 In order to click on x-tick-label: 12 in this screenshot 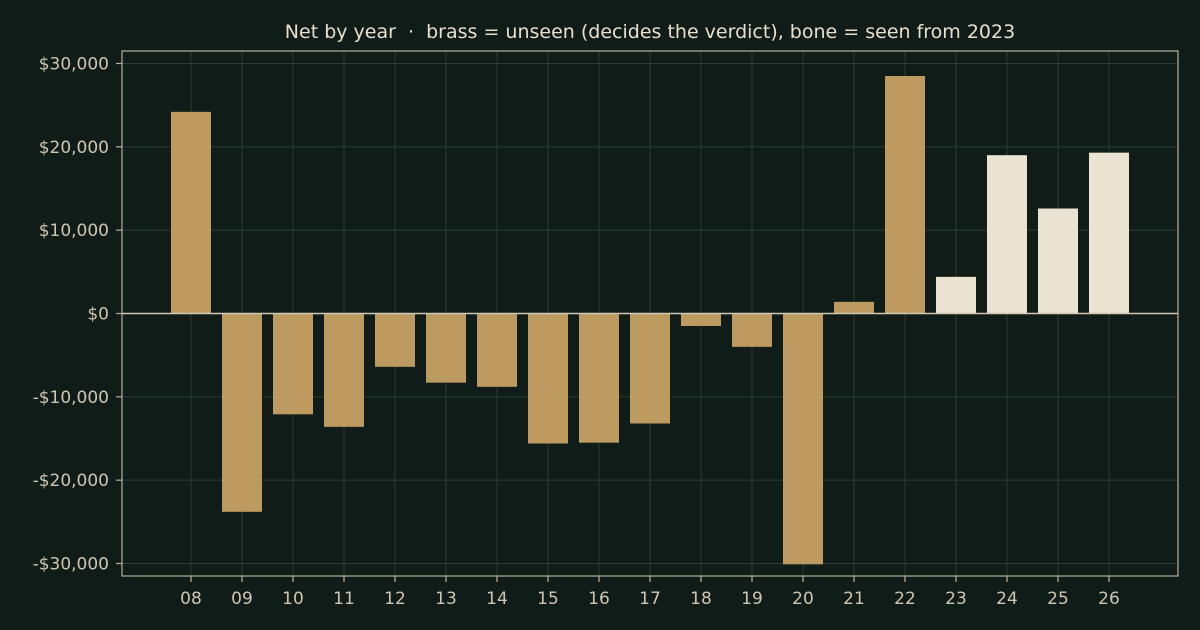, I will do `click(395, 599)`.